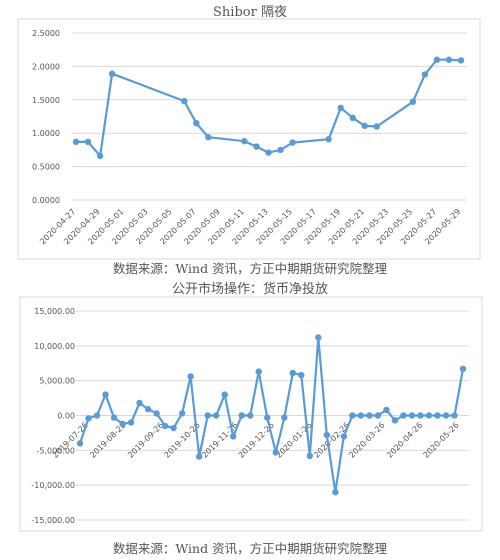  Describe the element at coordinates (46, 167) in the screenshot. I see `shibor-y-tick-label: 0.5000` at that location.